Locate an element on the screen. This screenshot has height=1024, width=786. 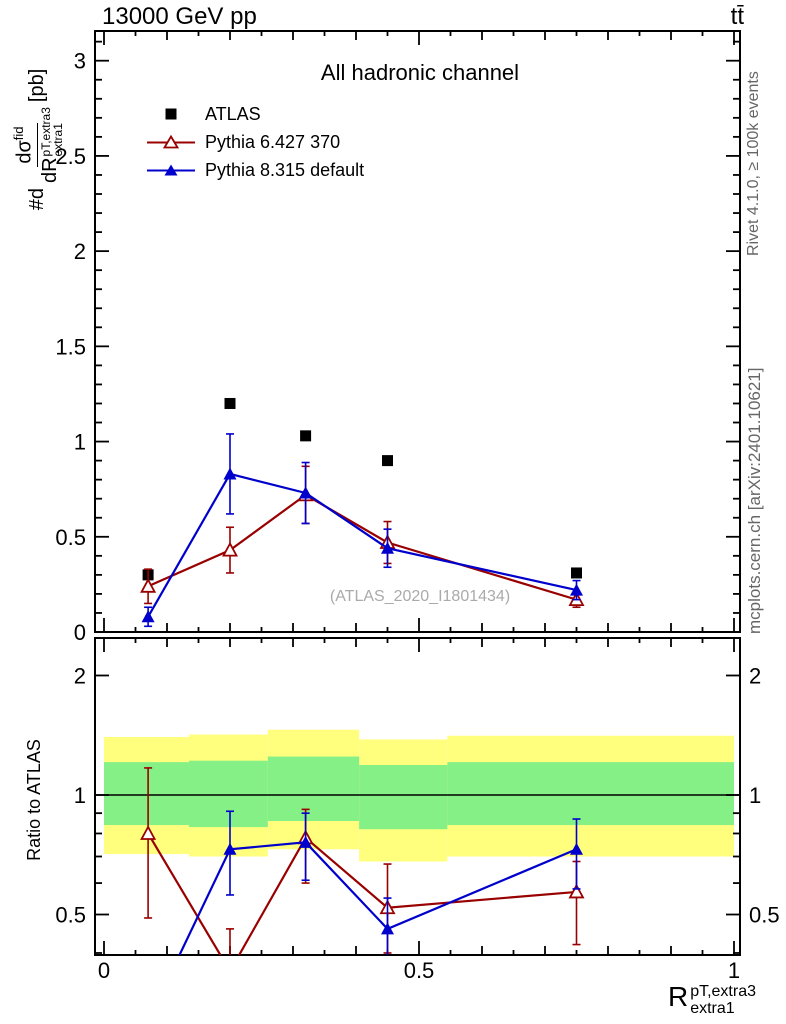
y-axis-denominator: dR is located at coordinates (49, 170).